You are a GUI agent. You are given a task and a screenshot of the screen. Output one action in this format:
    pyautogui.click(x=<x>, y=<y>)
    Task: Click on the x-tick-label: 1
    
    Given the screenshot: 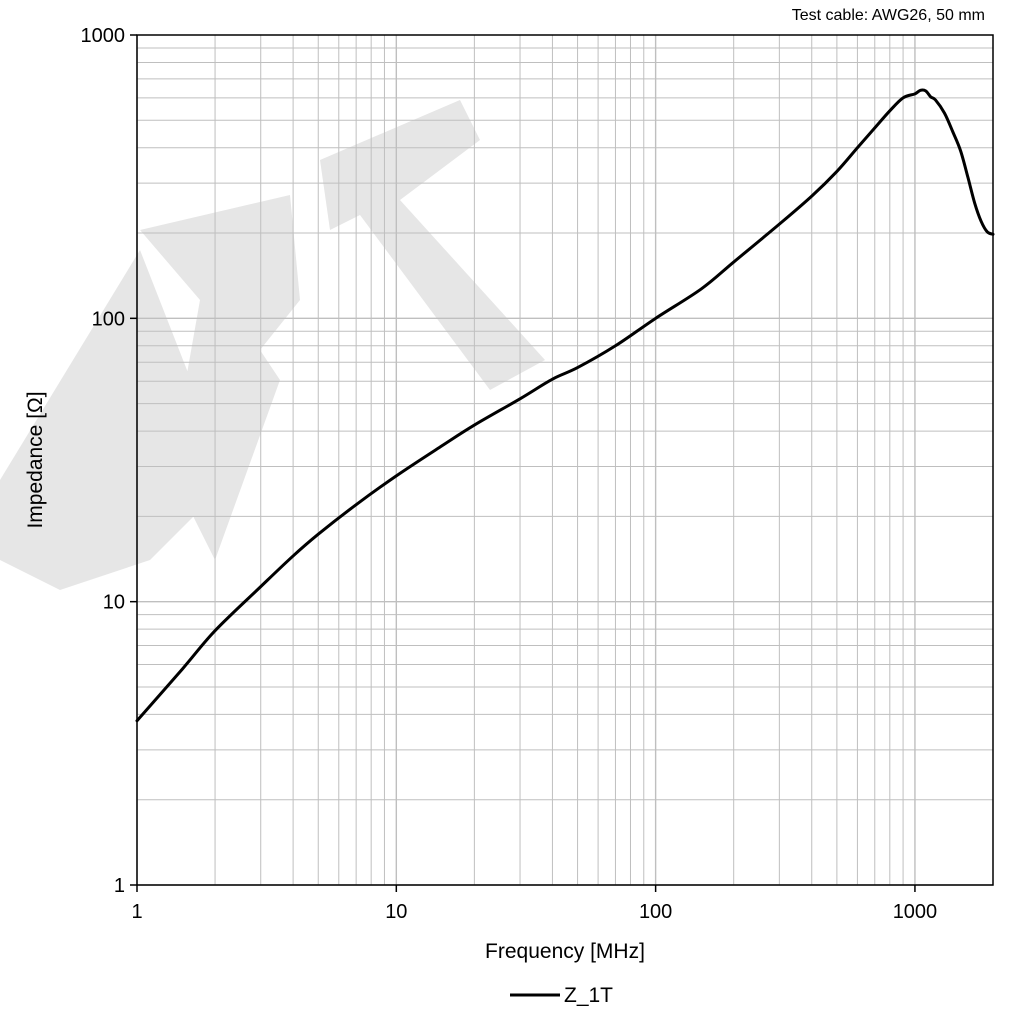 What is the action you would take?
    pyautogui.click(x=136, y=912)
    